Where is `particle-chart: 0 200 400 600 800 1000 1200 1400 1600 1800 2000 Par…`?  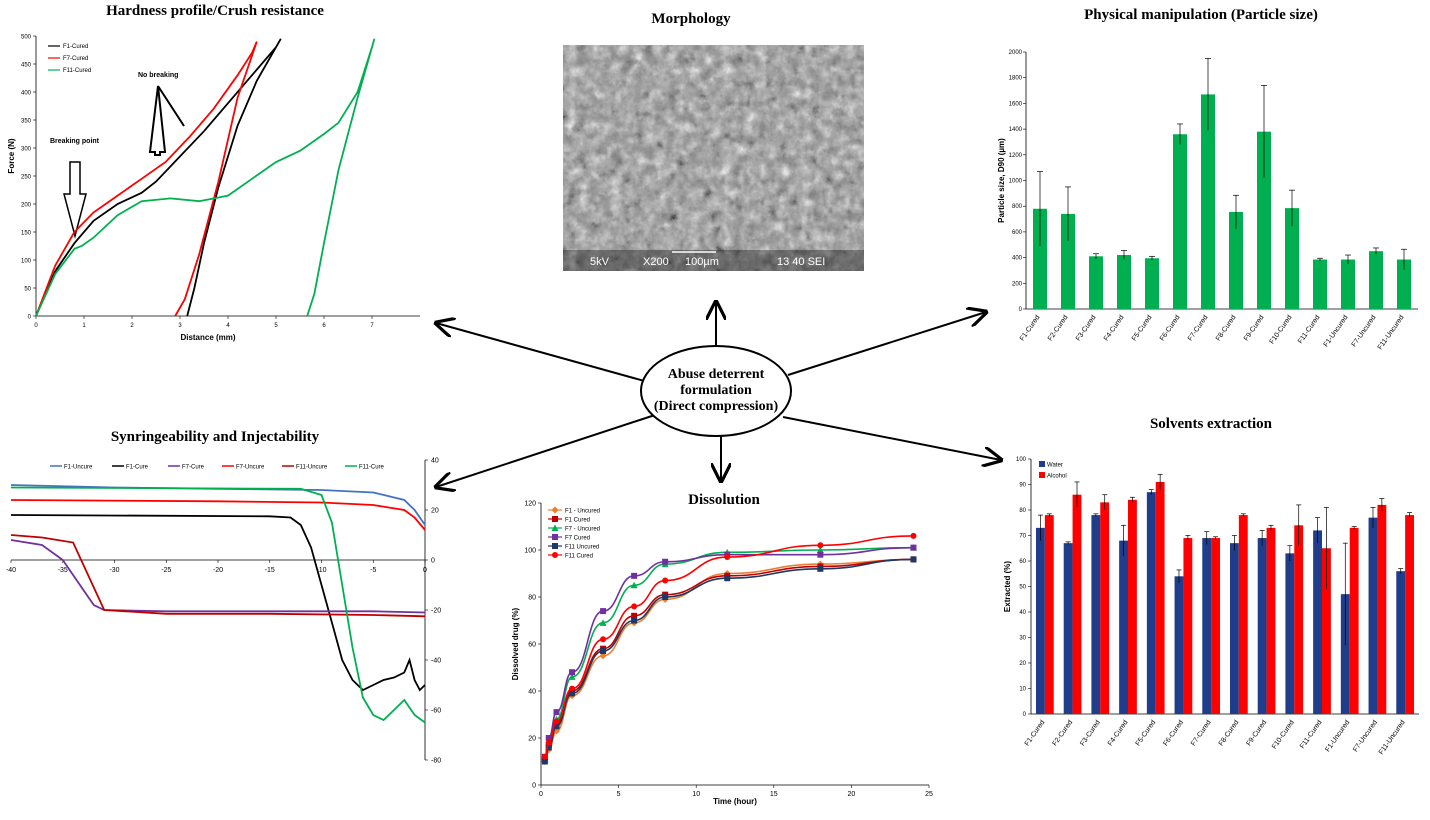
particle-chart: 0 200 400 600 800 1000 1200 1400 1600 1800 2000 Par… is located at coordinates (1207, 200).